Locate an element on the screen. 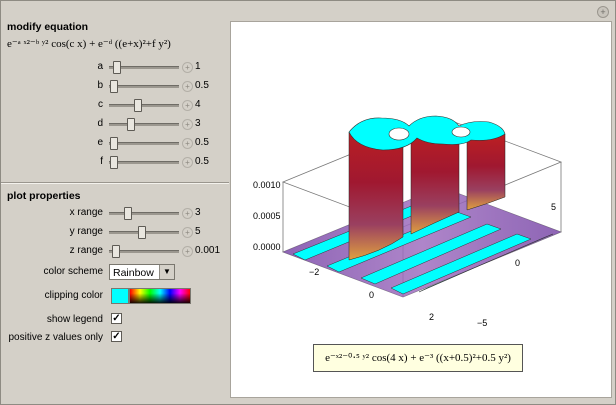  color-scheme-select: Rainbow ▼ is located at coordinates (142, 272).